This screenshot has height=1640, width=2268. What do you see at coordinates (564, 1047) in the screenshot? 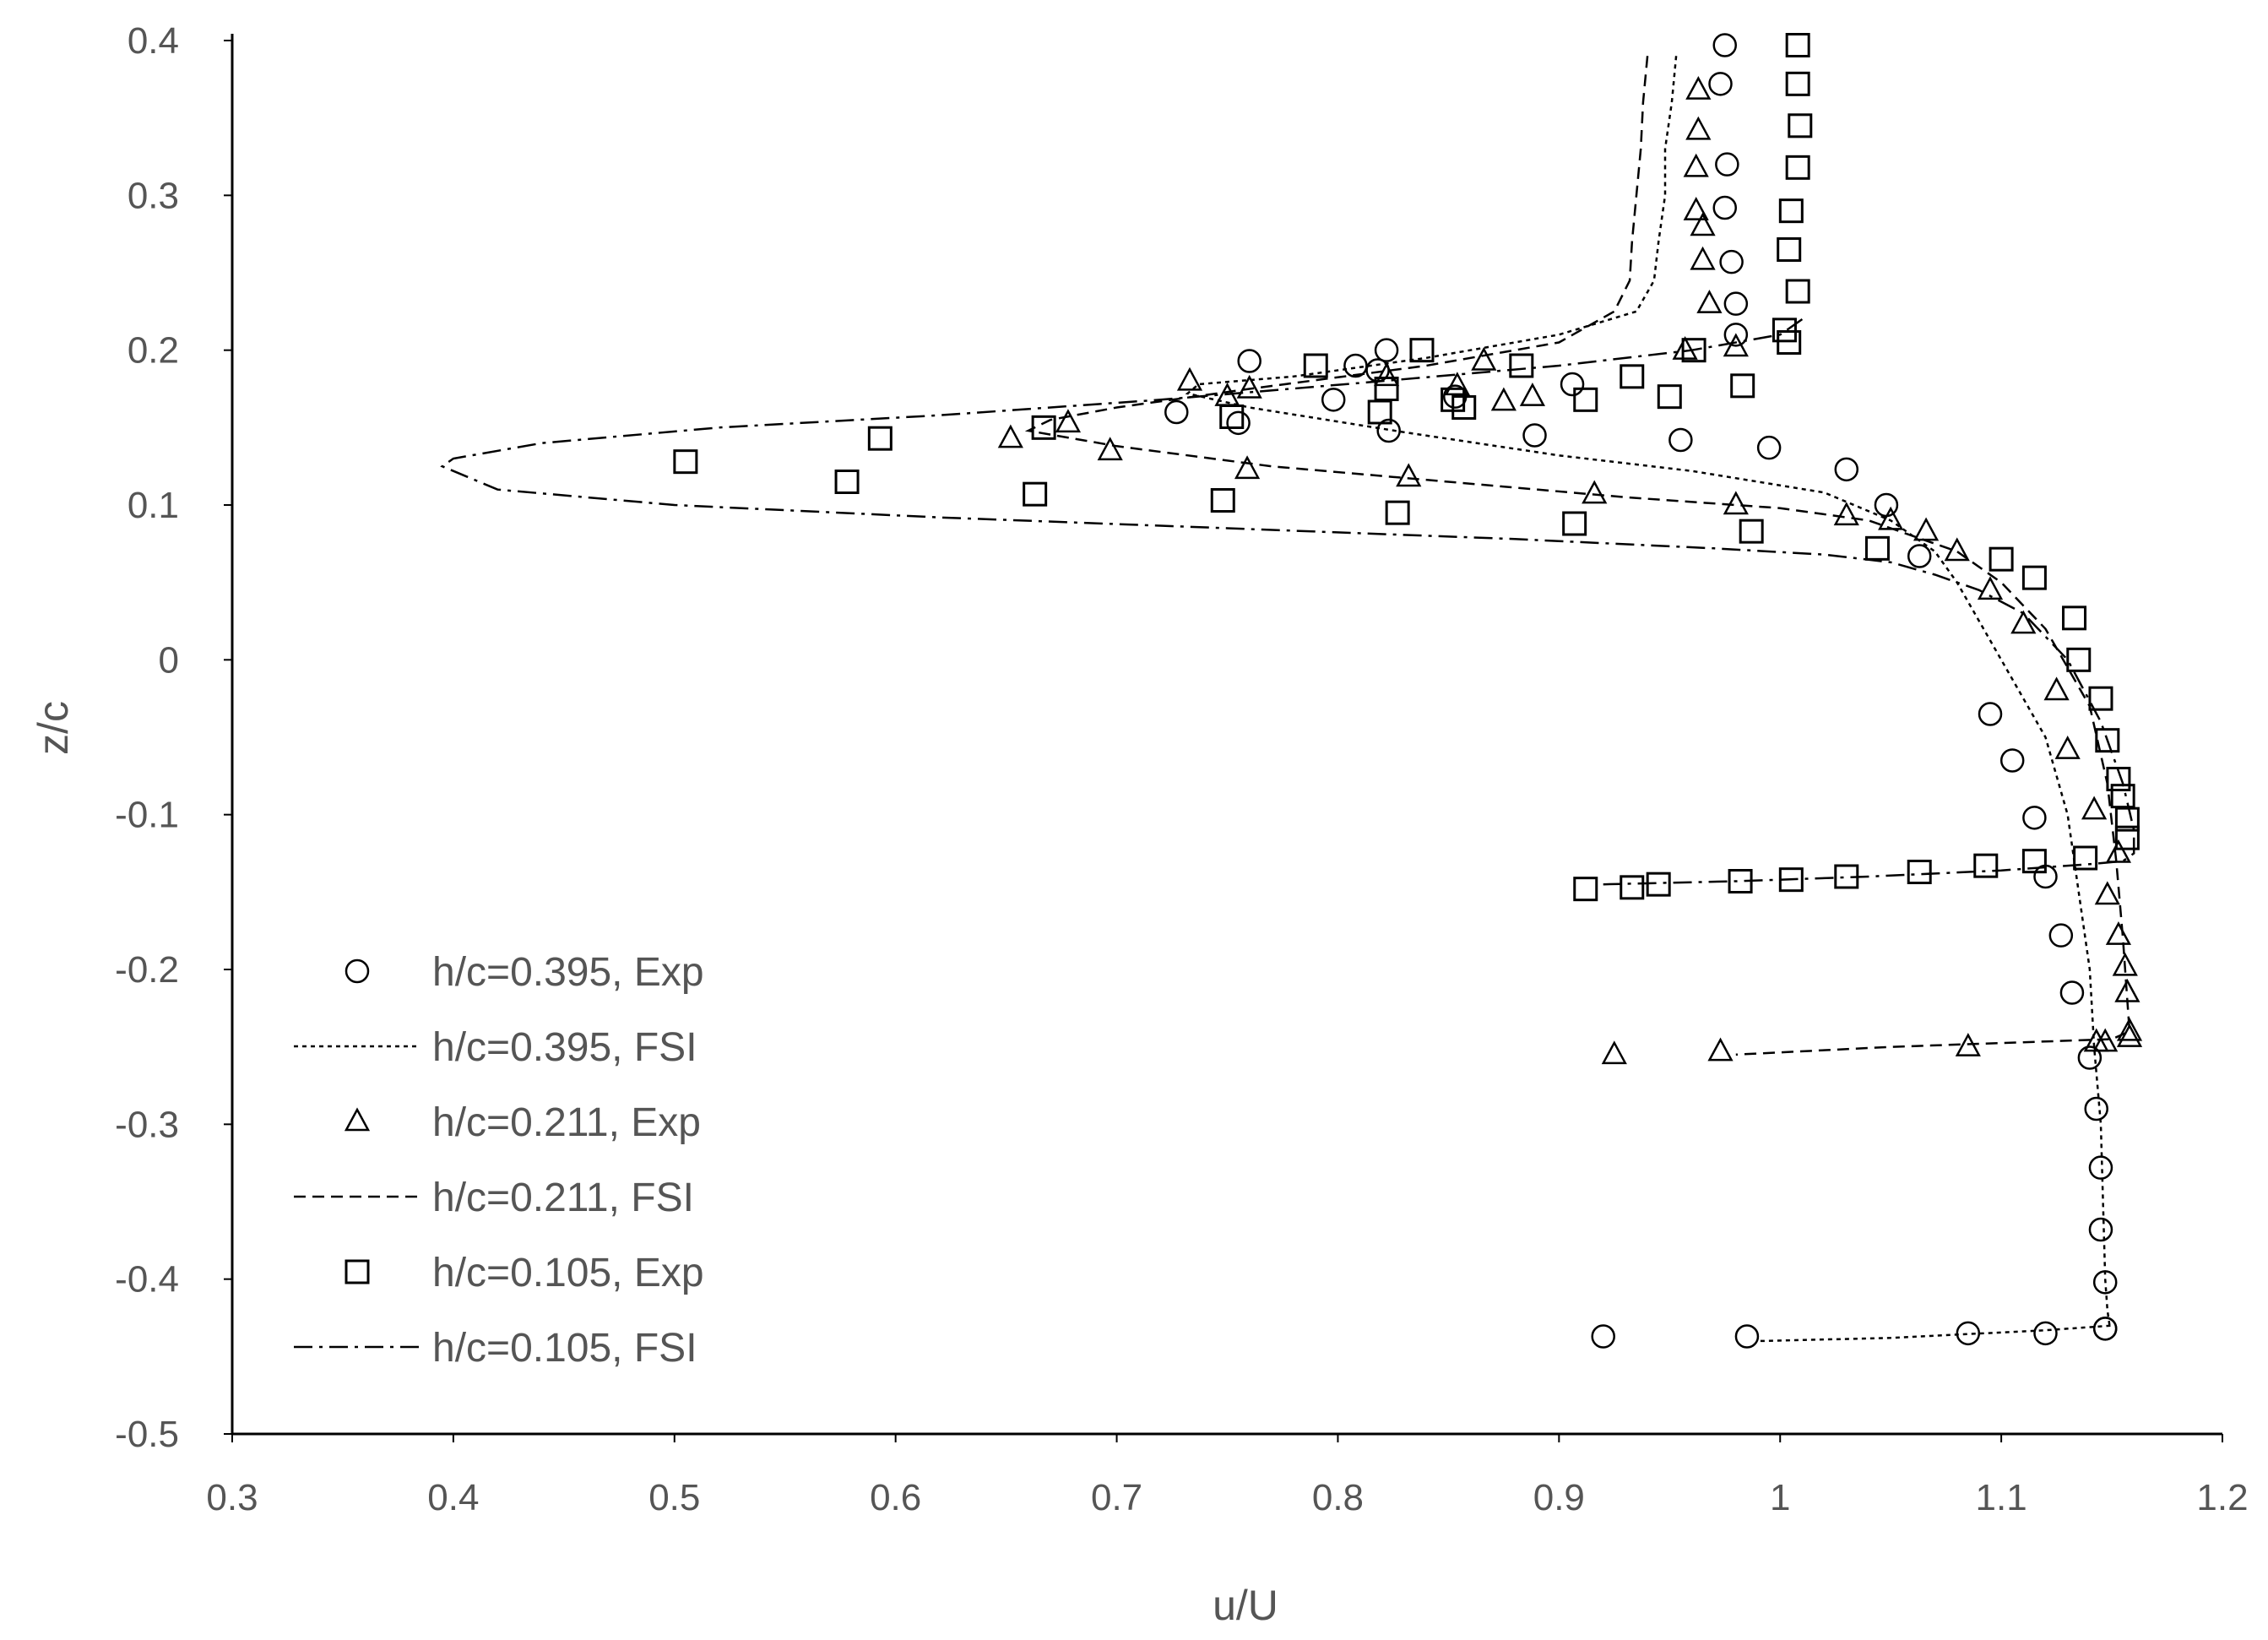
I see `legend-label: h/c=0.395, FSI` at bounding box center [564, 1047].